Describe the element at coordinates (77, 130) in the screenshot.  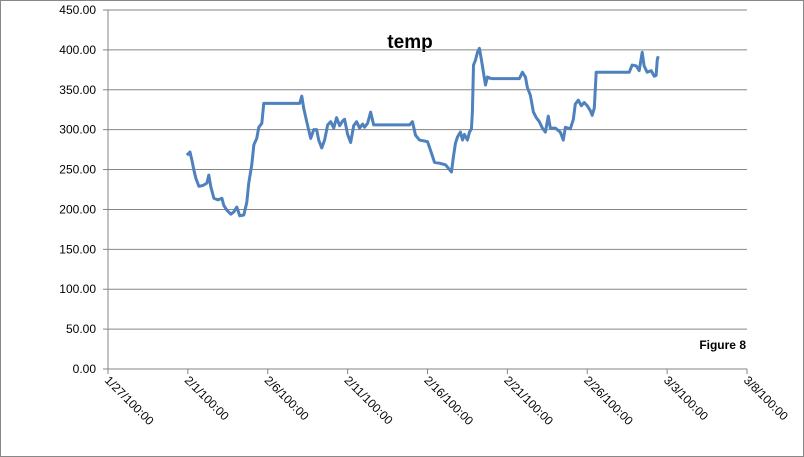
I see `y-tick-label: 300.00` at that location.